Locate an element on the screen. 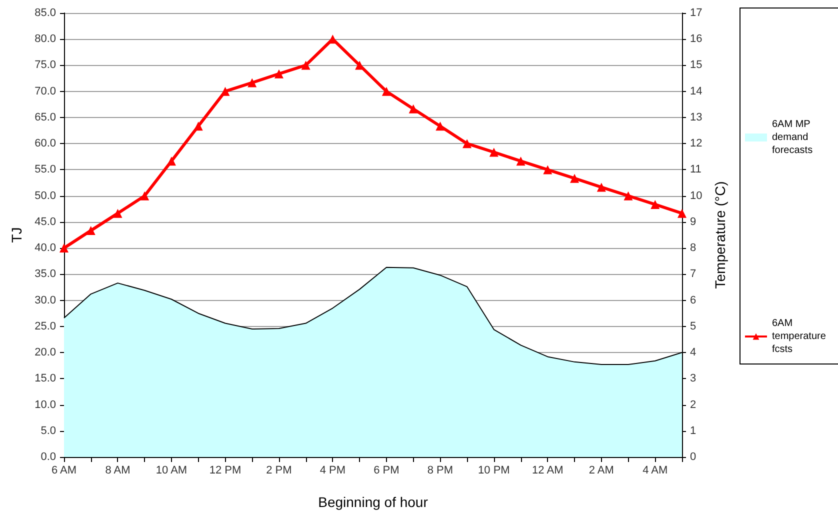  x-tick-label: 12 AM is located at coordinates (548, 470).